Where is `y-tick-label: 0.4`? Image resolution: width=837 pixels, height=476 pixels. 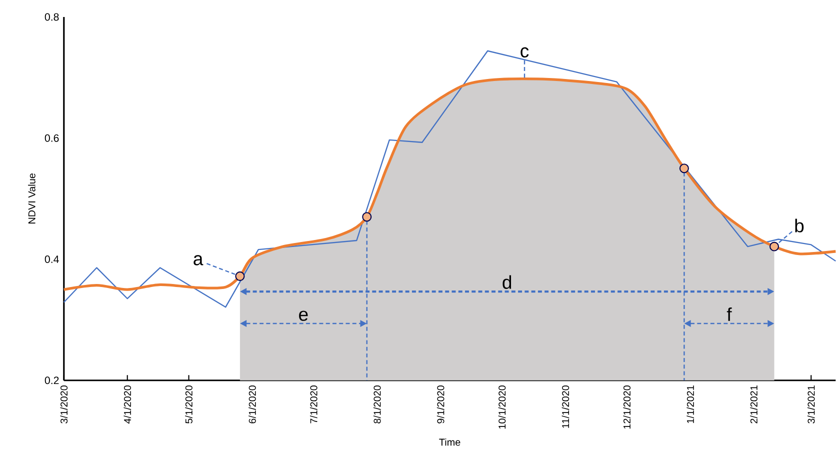
y-tick-label: 0.4 is located at coordinates (51, 259).